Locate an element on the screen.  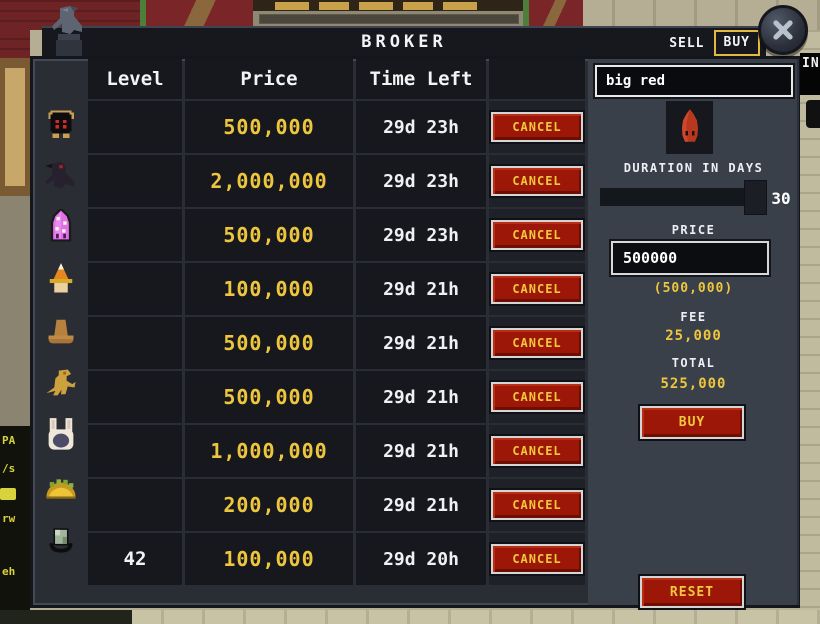
stone-pendant-icon is located at coordinates (60, 540).